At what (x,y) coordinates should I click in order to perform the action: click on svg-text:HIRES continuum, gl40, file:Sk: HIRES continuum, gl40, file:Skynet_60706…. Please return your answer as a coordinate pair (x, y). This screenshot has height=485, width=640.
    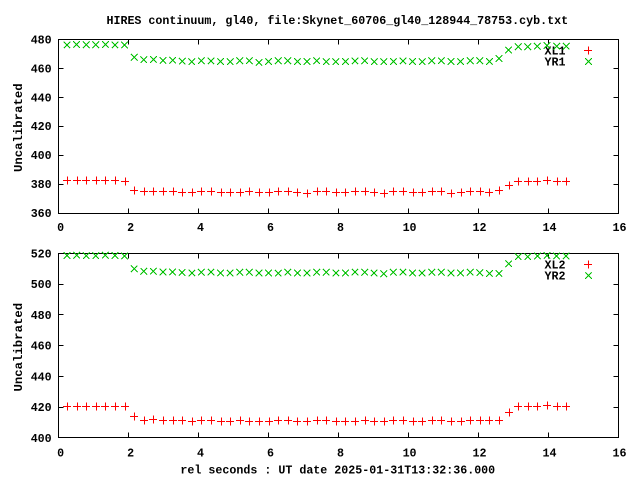
    Looking at the image, I should click on (337, 21).